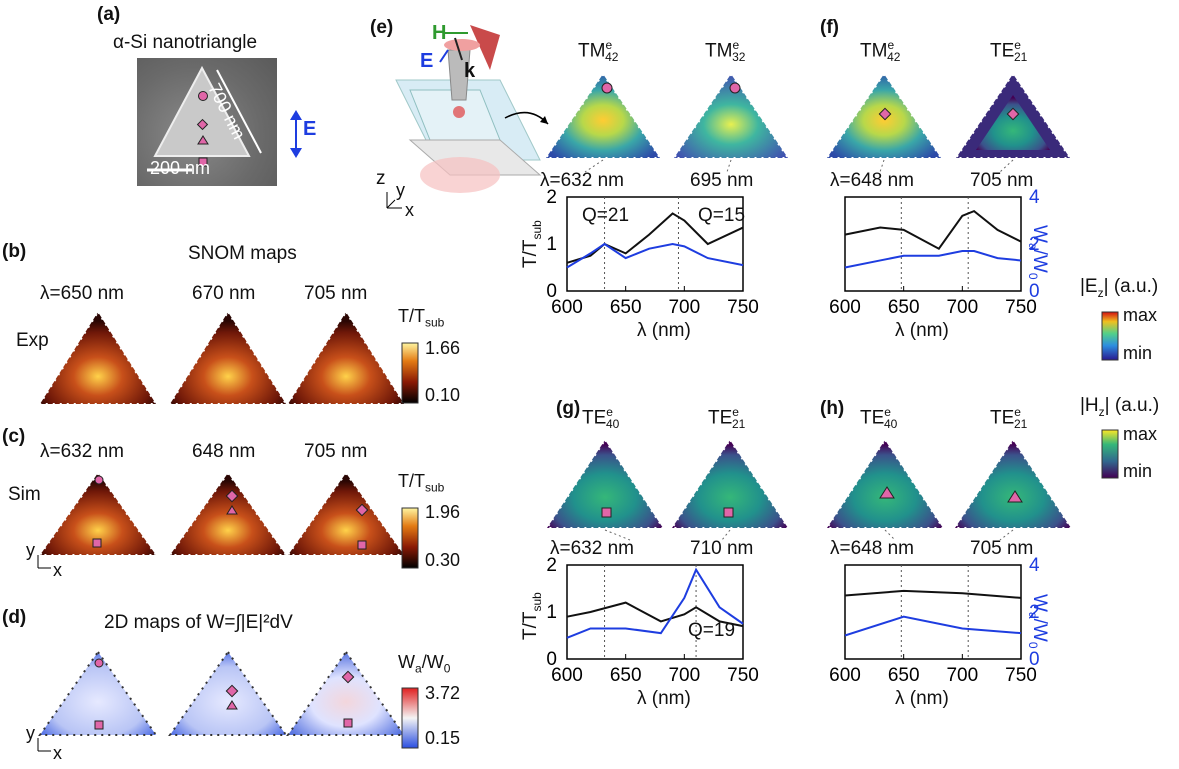 This screenshot has width=1179, height=769. Describe the element at coordinates (336, 451) in the screenshot. I see `c-lambda-3: 705 nm` at that location.